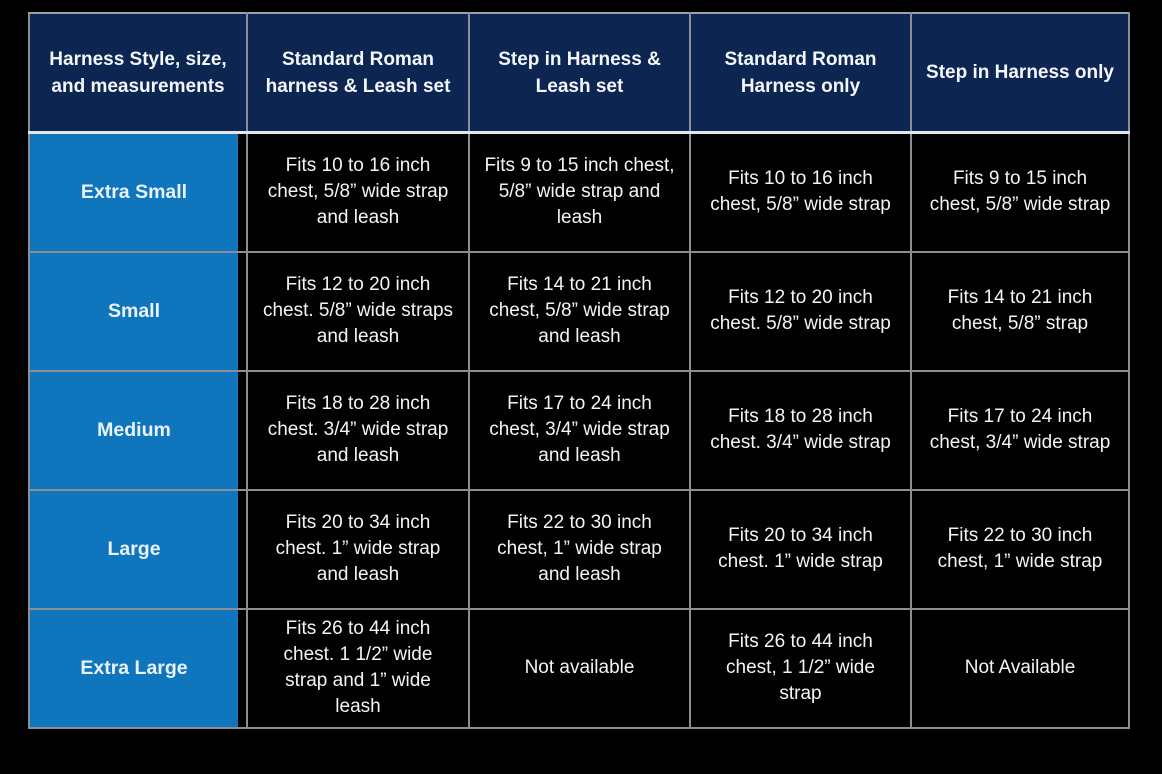  I want to click on column-header-roman-leash-set: Standard Roman harness & Leash set, so click(358, 73).